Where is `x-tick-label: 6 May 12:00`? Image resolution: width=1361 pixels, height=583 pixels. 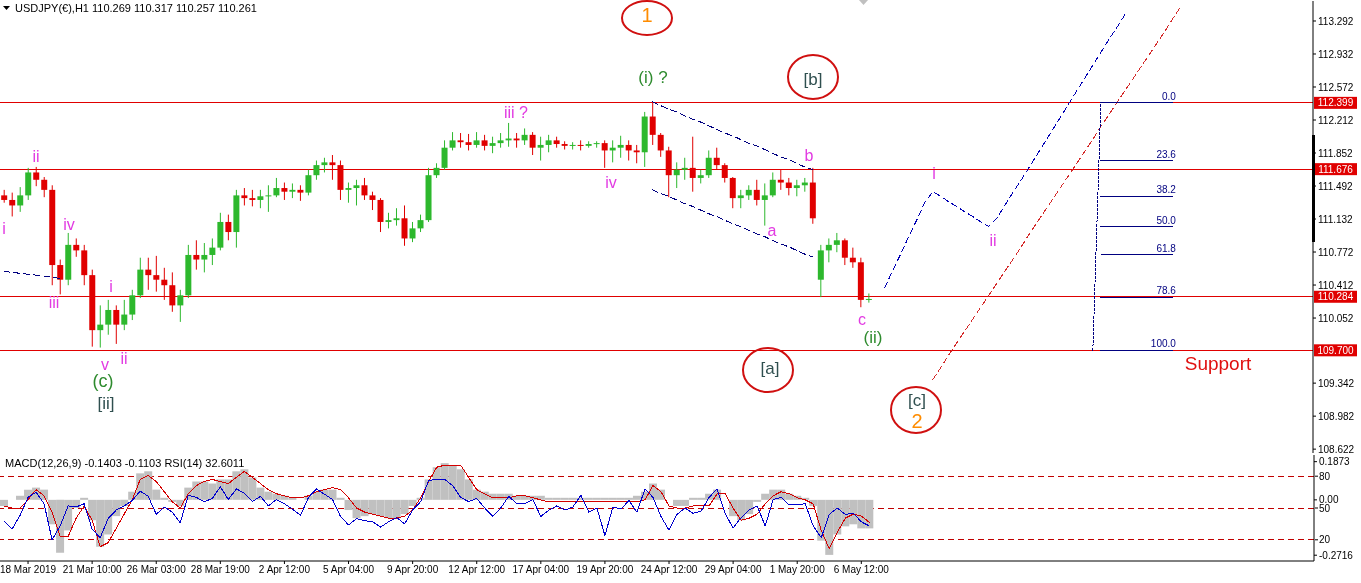
x-tick-label: 6 May 12:00 is located at coordinates (861, 570).